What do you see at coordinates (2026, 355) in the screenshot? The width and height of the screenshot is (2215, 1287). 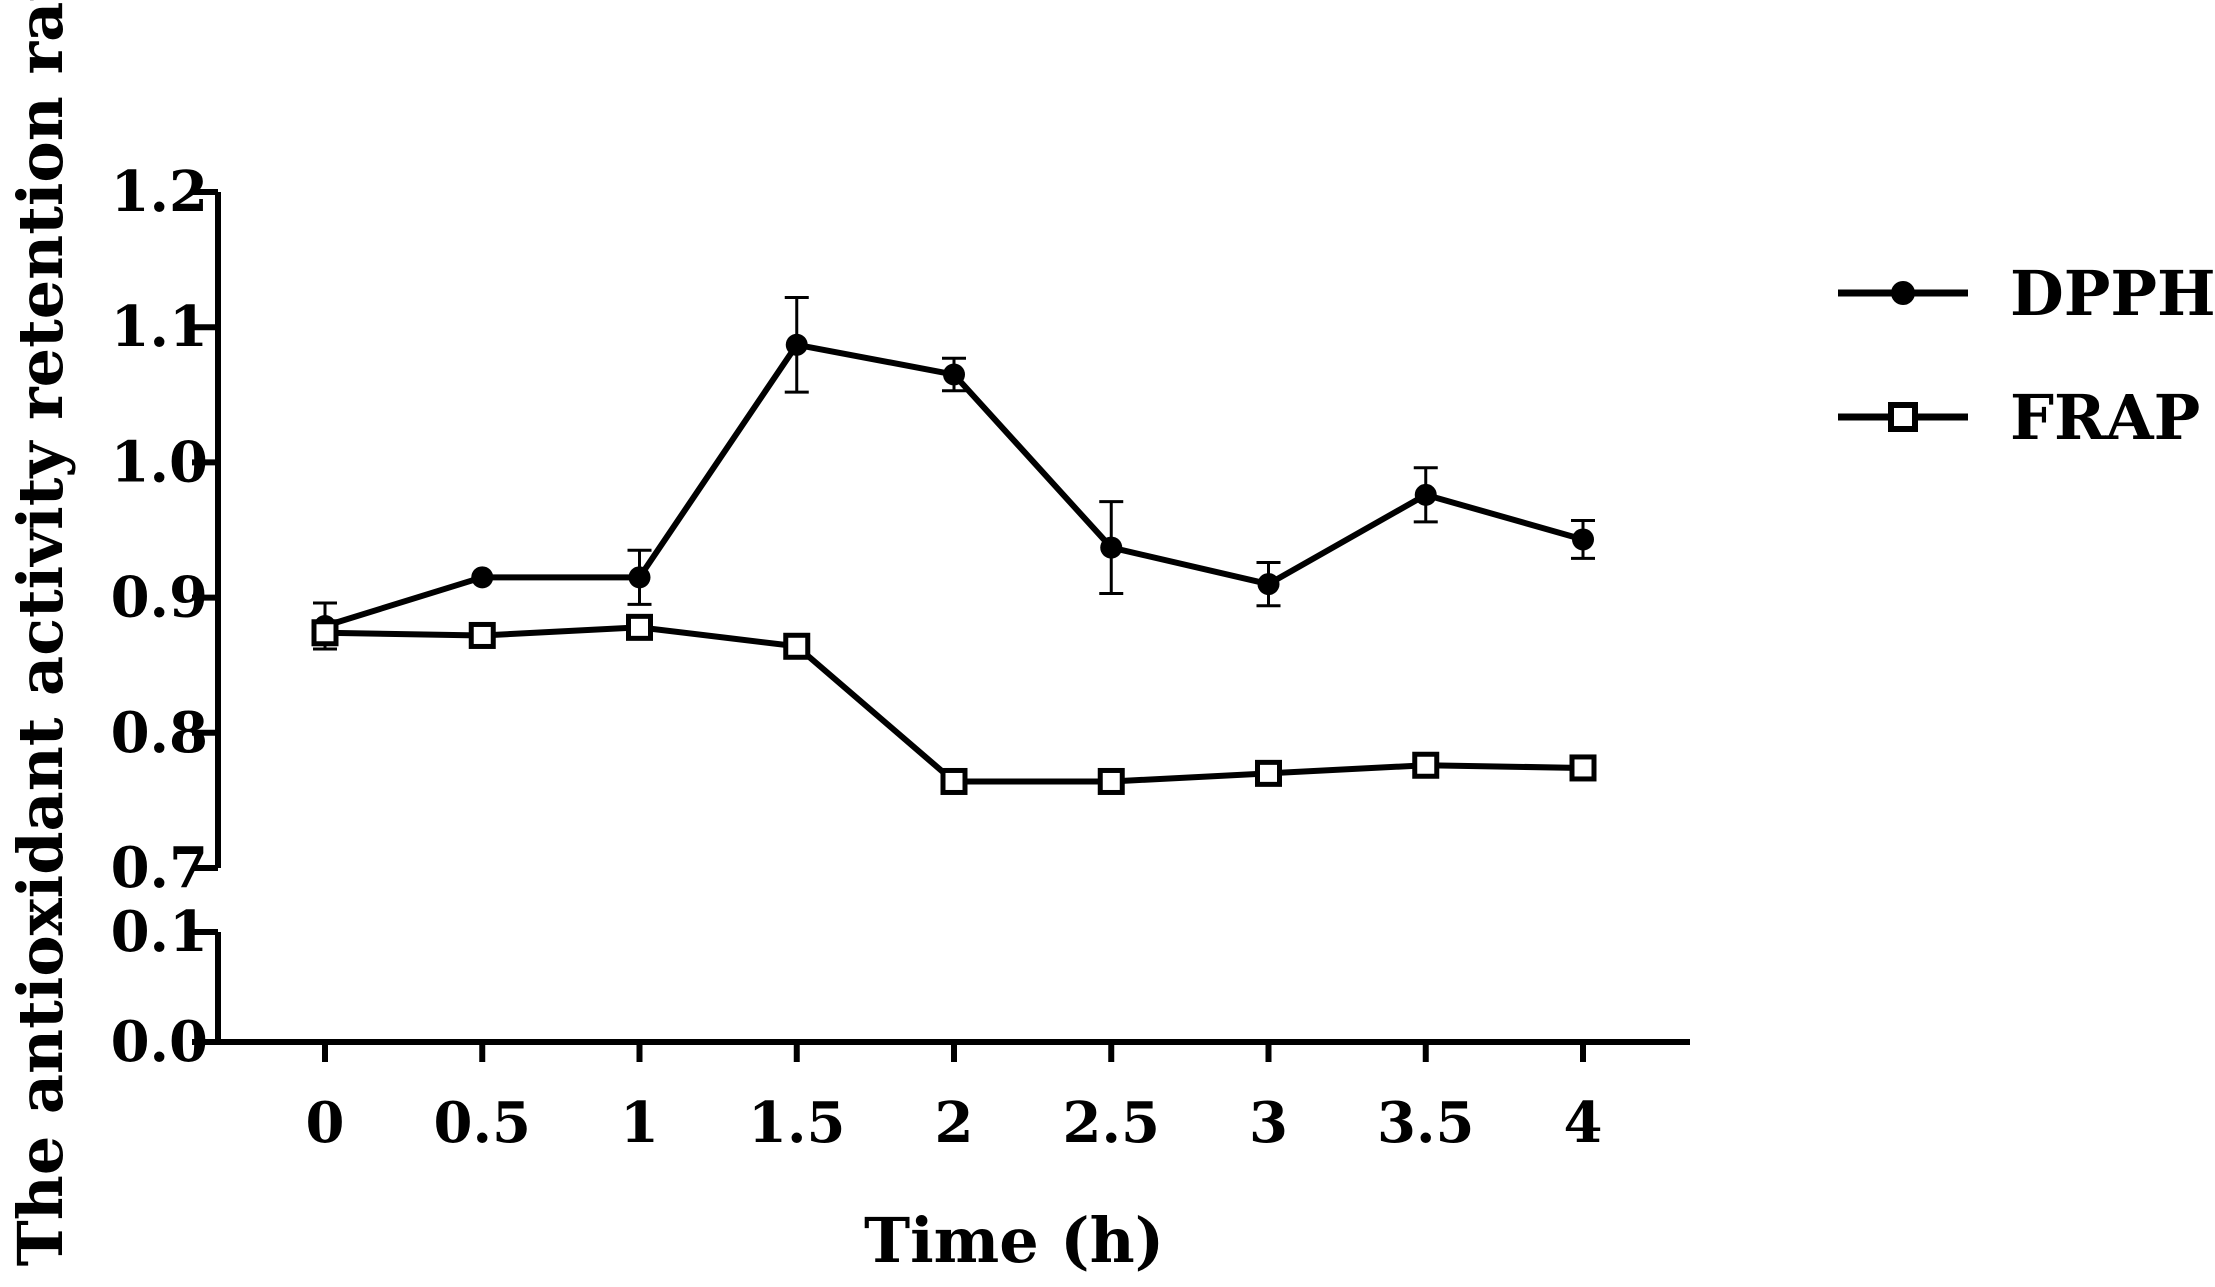 I see `legend: DPPH FRAP` at bounding box center [2026, 355].